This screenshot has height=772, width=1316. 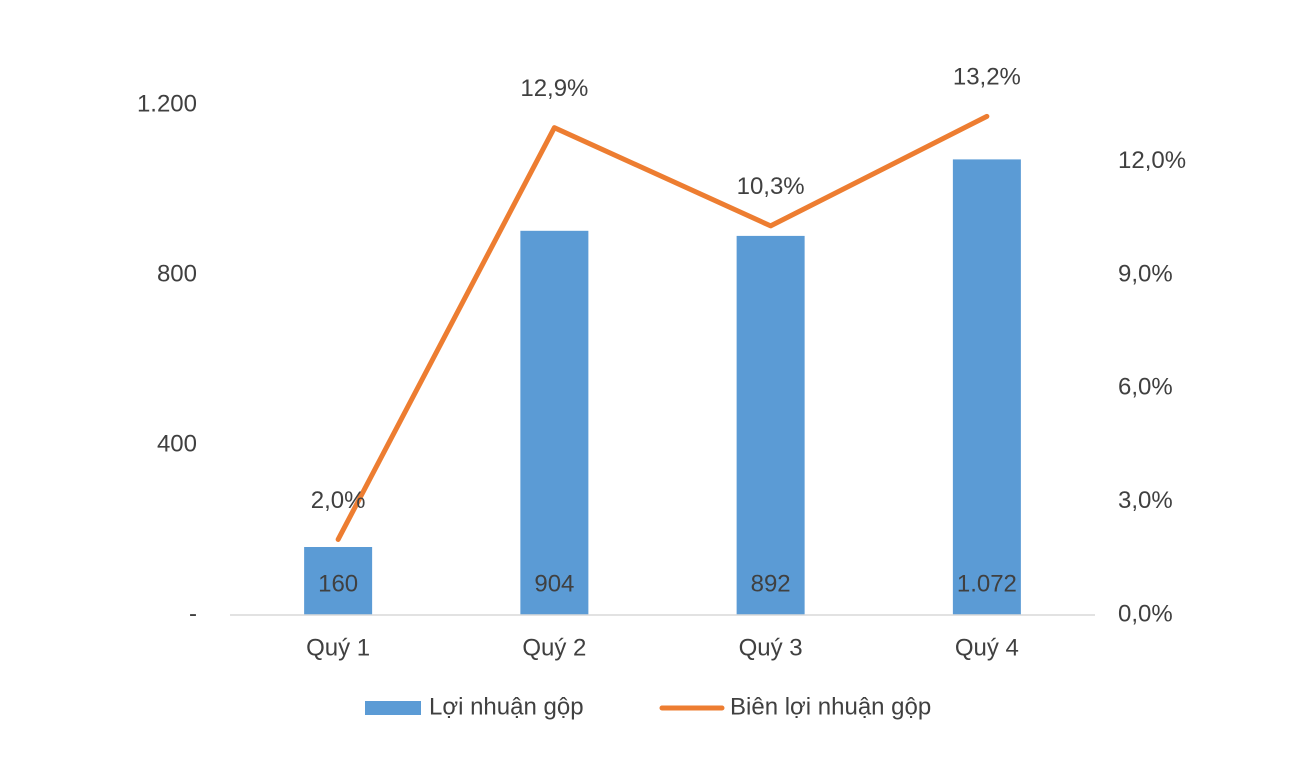 I want to click on legend-label: Lợi nhuận gộp, so click(x=506, y=706).